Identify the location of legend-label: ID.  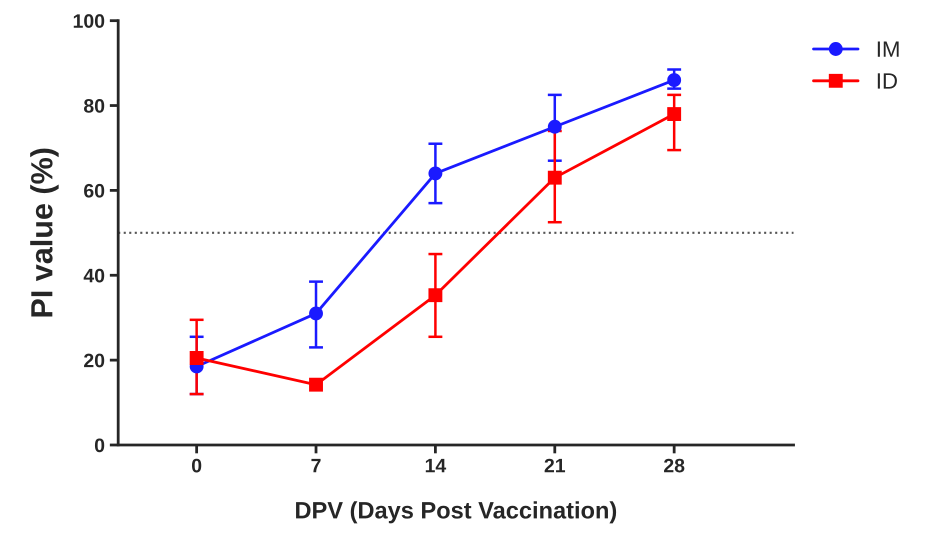
(887, 81).